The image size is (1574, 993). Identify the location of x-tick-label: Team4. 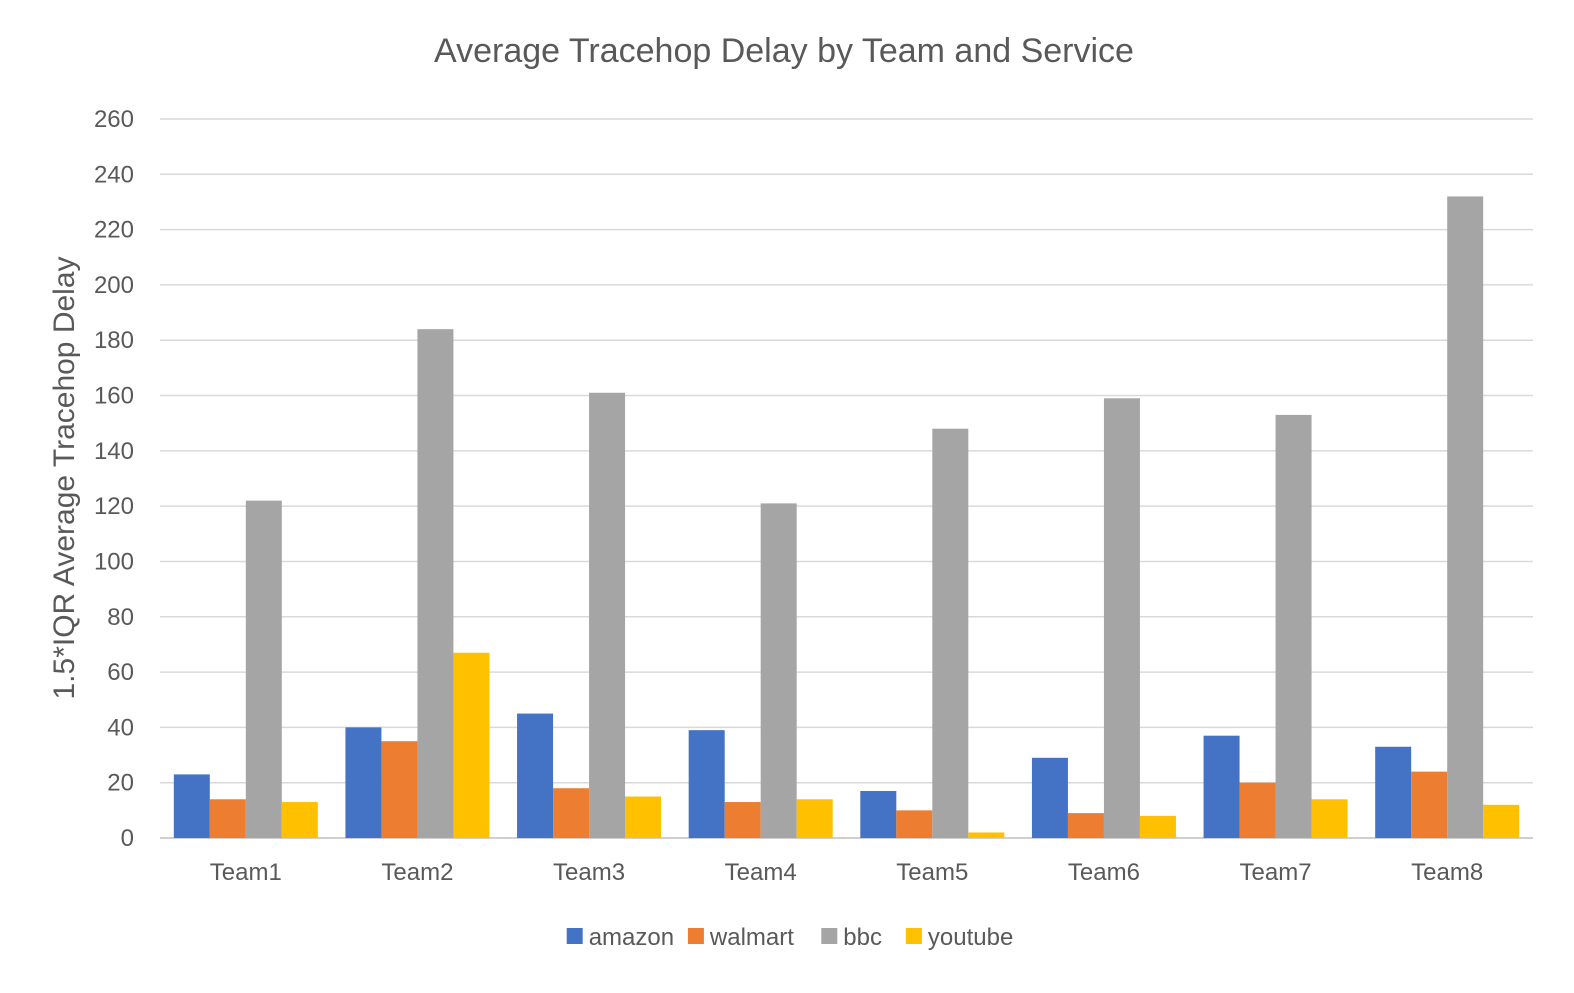
(761, 872).